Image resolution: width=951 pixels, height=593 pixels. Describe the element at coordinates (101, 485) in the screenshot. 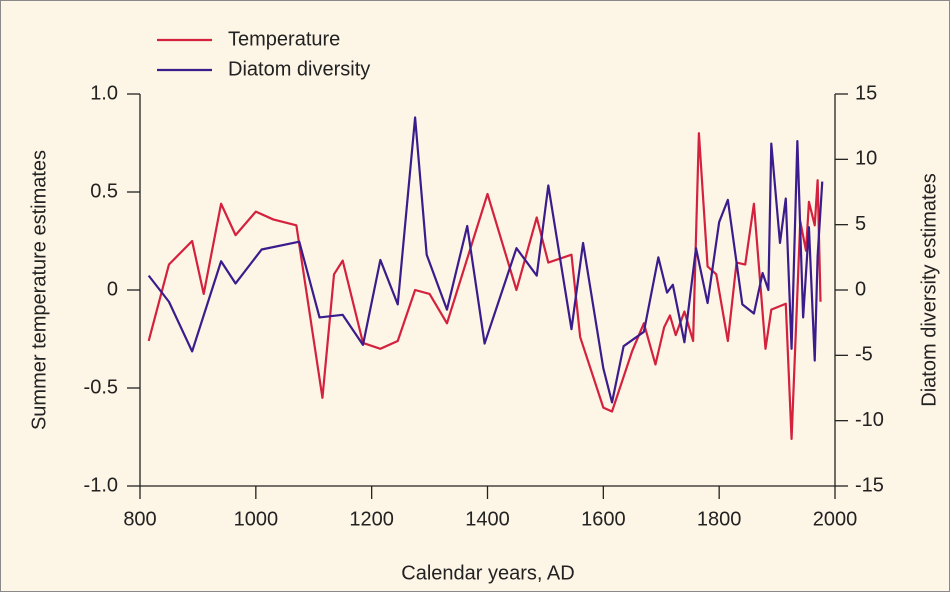

I see `y-tick-label: -1.0` at that location.